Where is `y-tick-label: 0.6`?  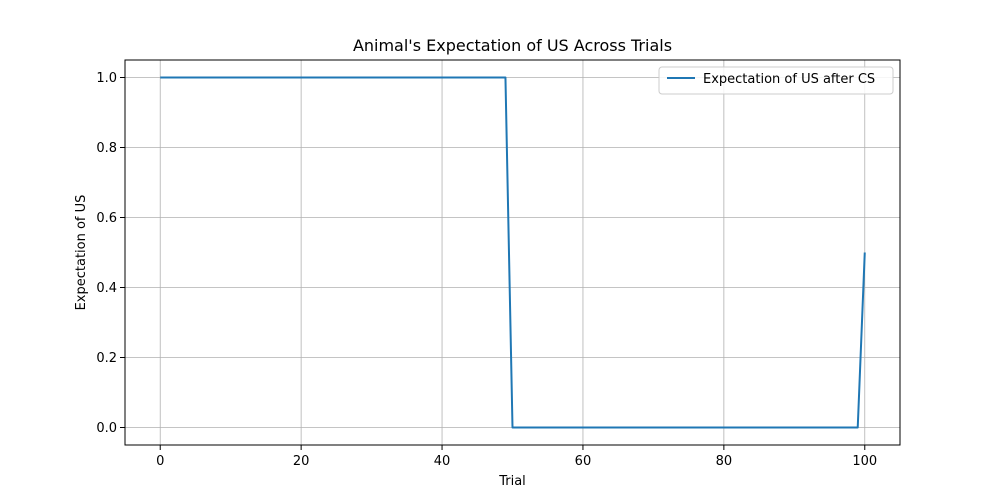
y-tick-label: 0.6 is located at coordinates (106, 218).